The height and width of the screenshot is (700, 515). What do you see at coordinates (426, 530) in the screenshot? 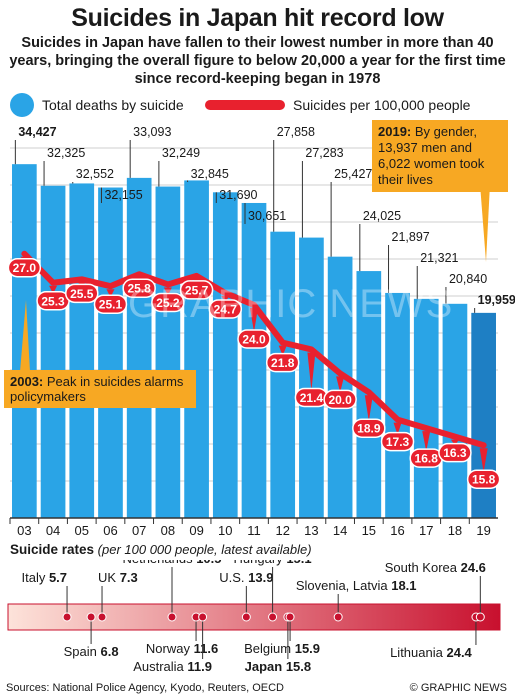
I see `x-tick-label: 17` at bounding box center [426, 530].